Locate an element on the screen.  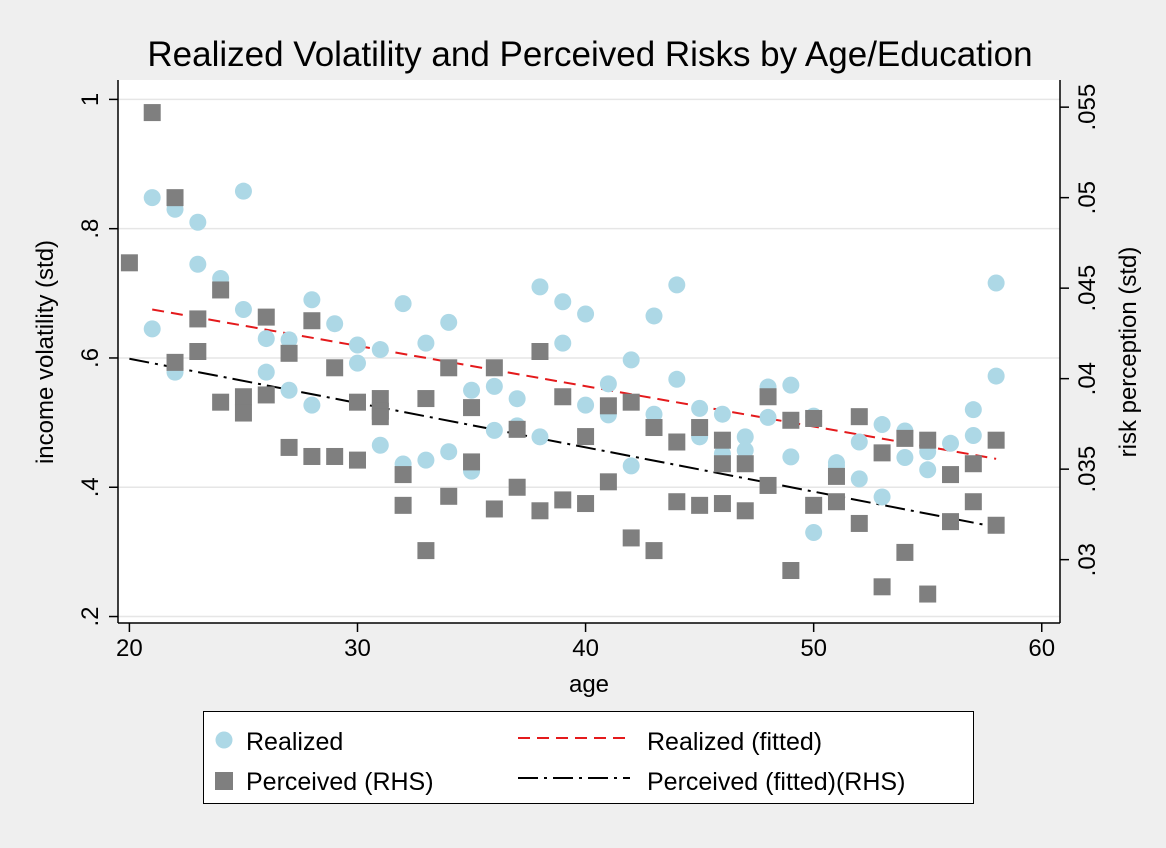
y-right-tick-label: .04 is located at coordinates (1087, 378).